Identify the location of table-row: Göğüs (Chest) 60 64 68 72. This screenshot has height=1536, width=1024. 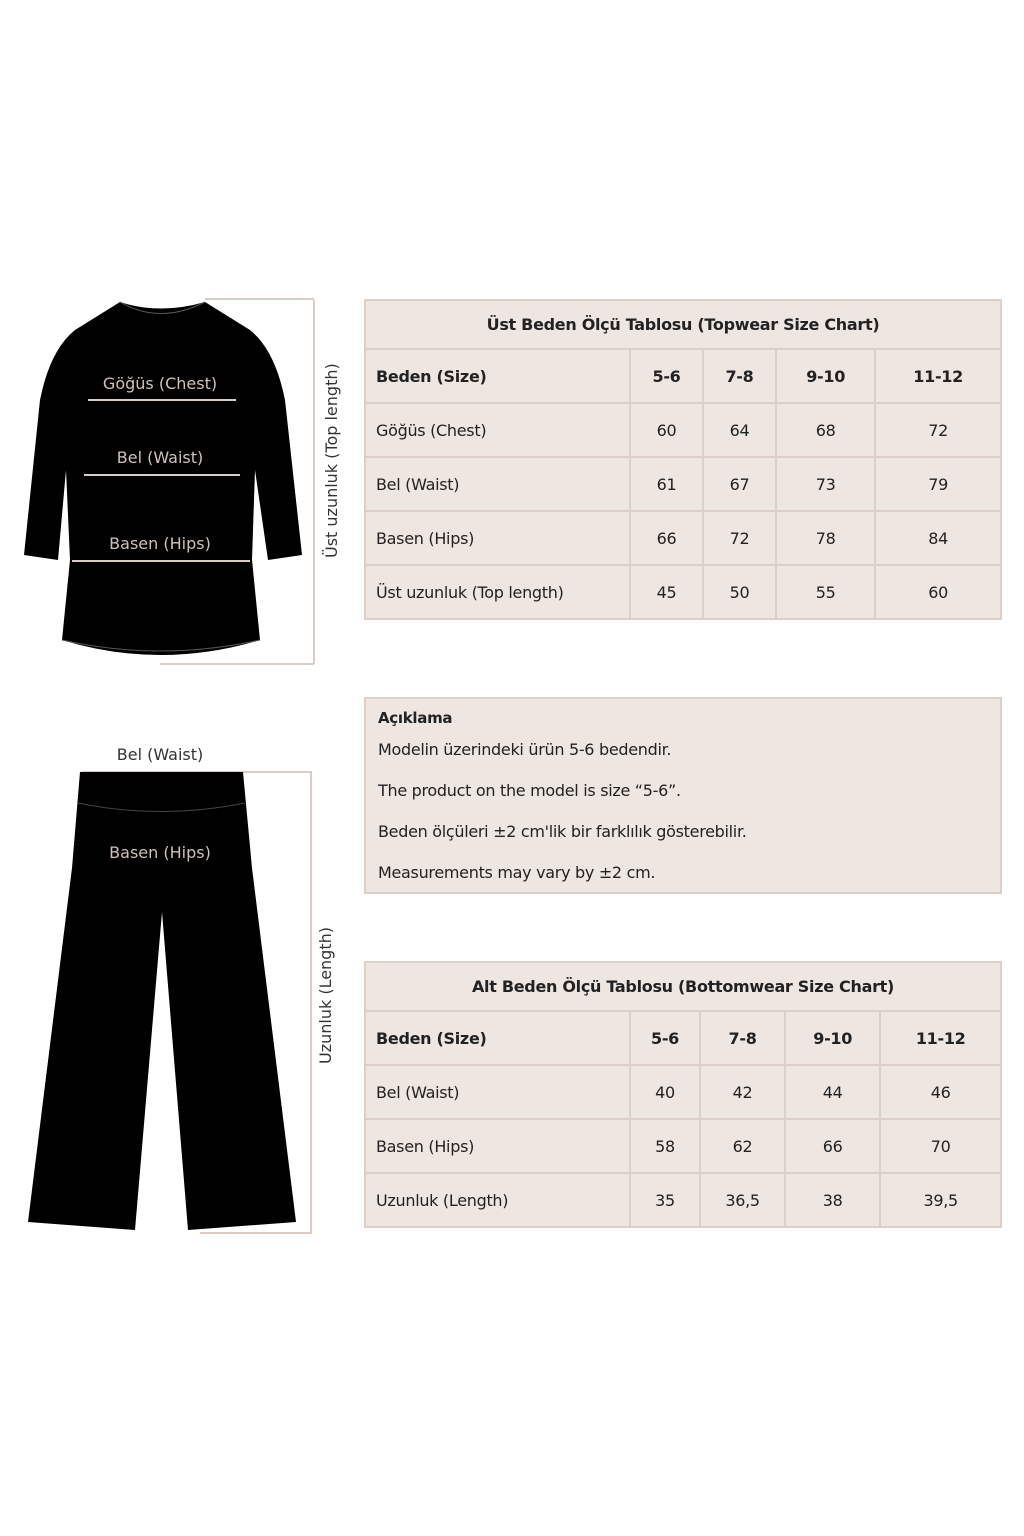
(683, 430).